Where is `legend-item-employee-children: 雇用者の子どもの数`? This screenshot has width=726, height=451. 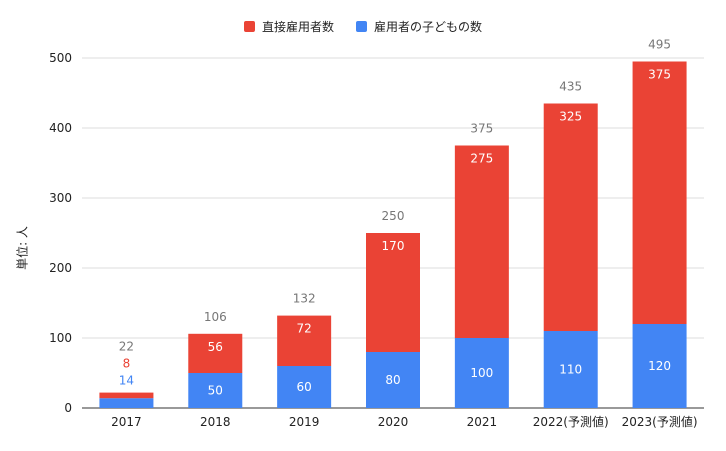 legend-item-employee-children: 雇用者の子どもの数 is located at coordinates (419, 26).